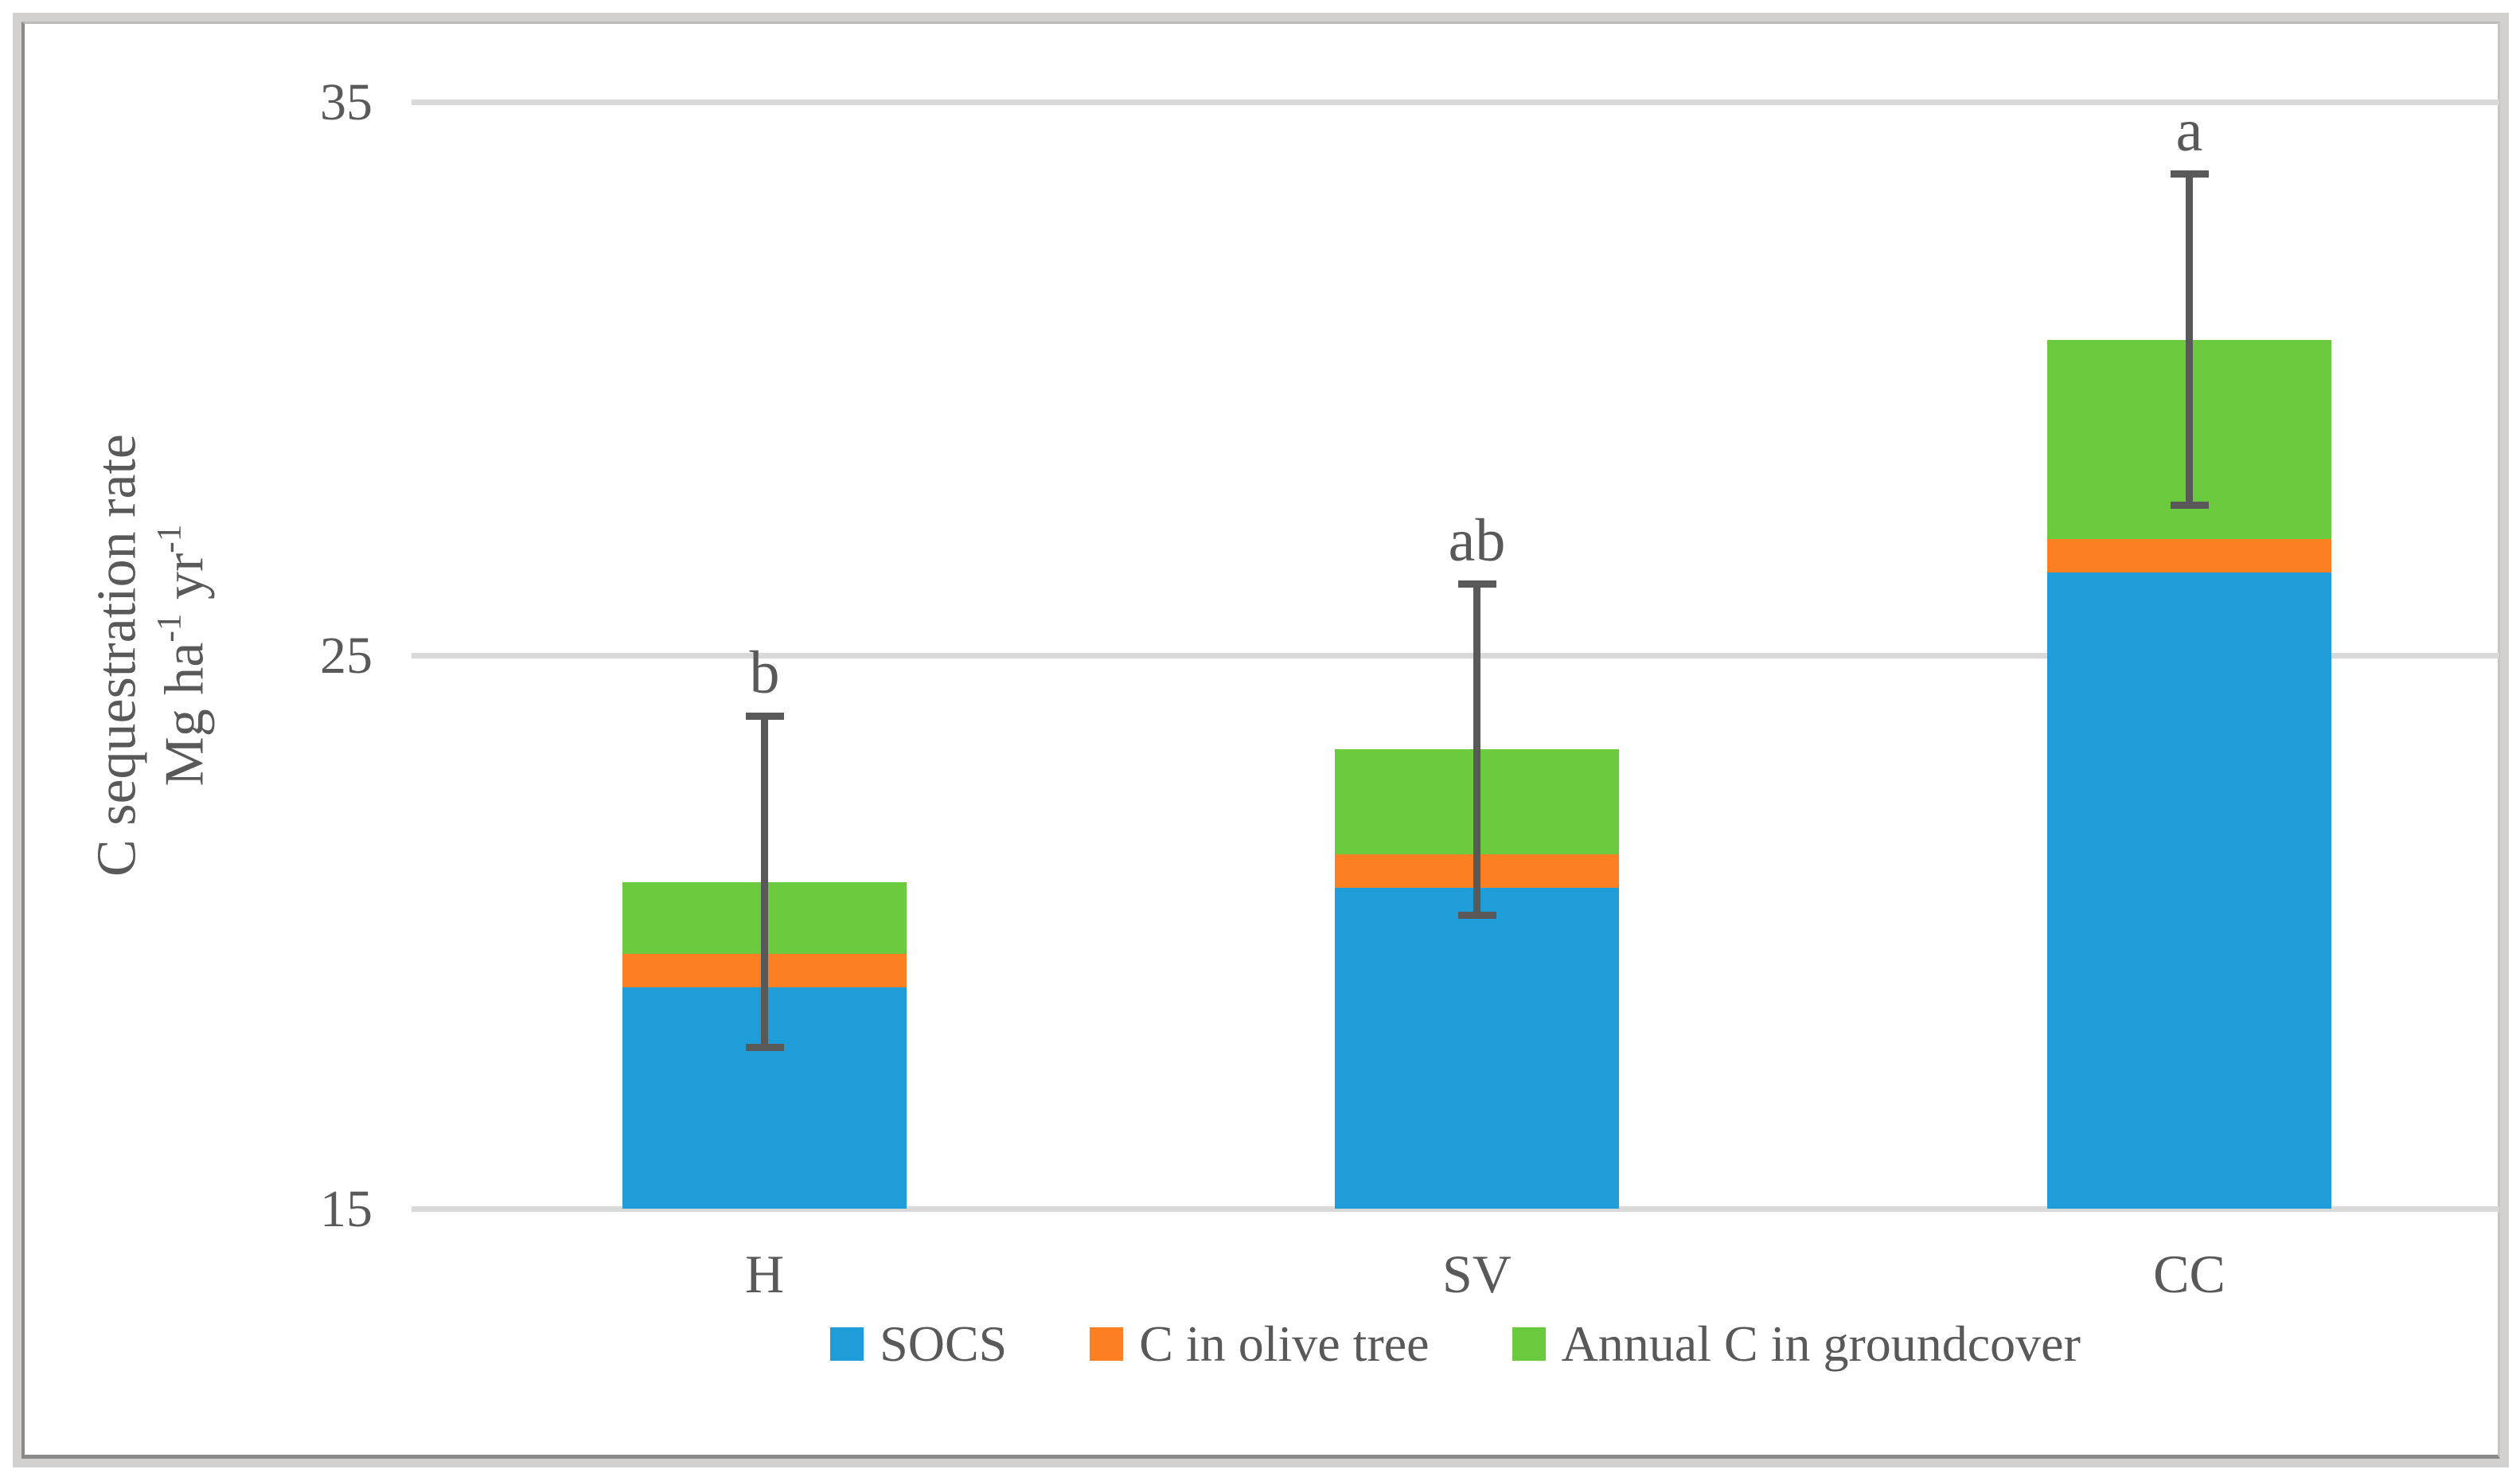 This screenshot has height=1477, width=2520. I want to click on y-axis-unit-superscript: -1, so click(169, 538).